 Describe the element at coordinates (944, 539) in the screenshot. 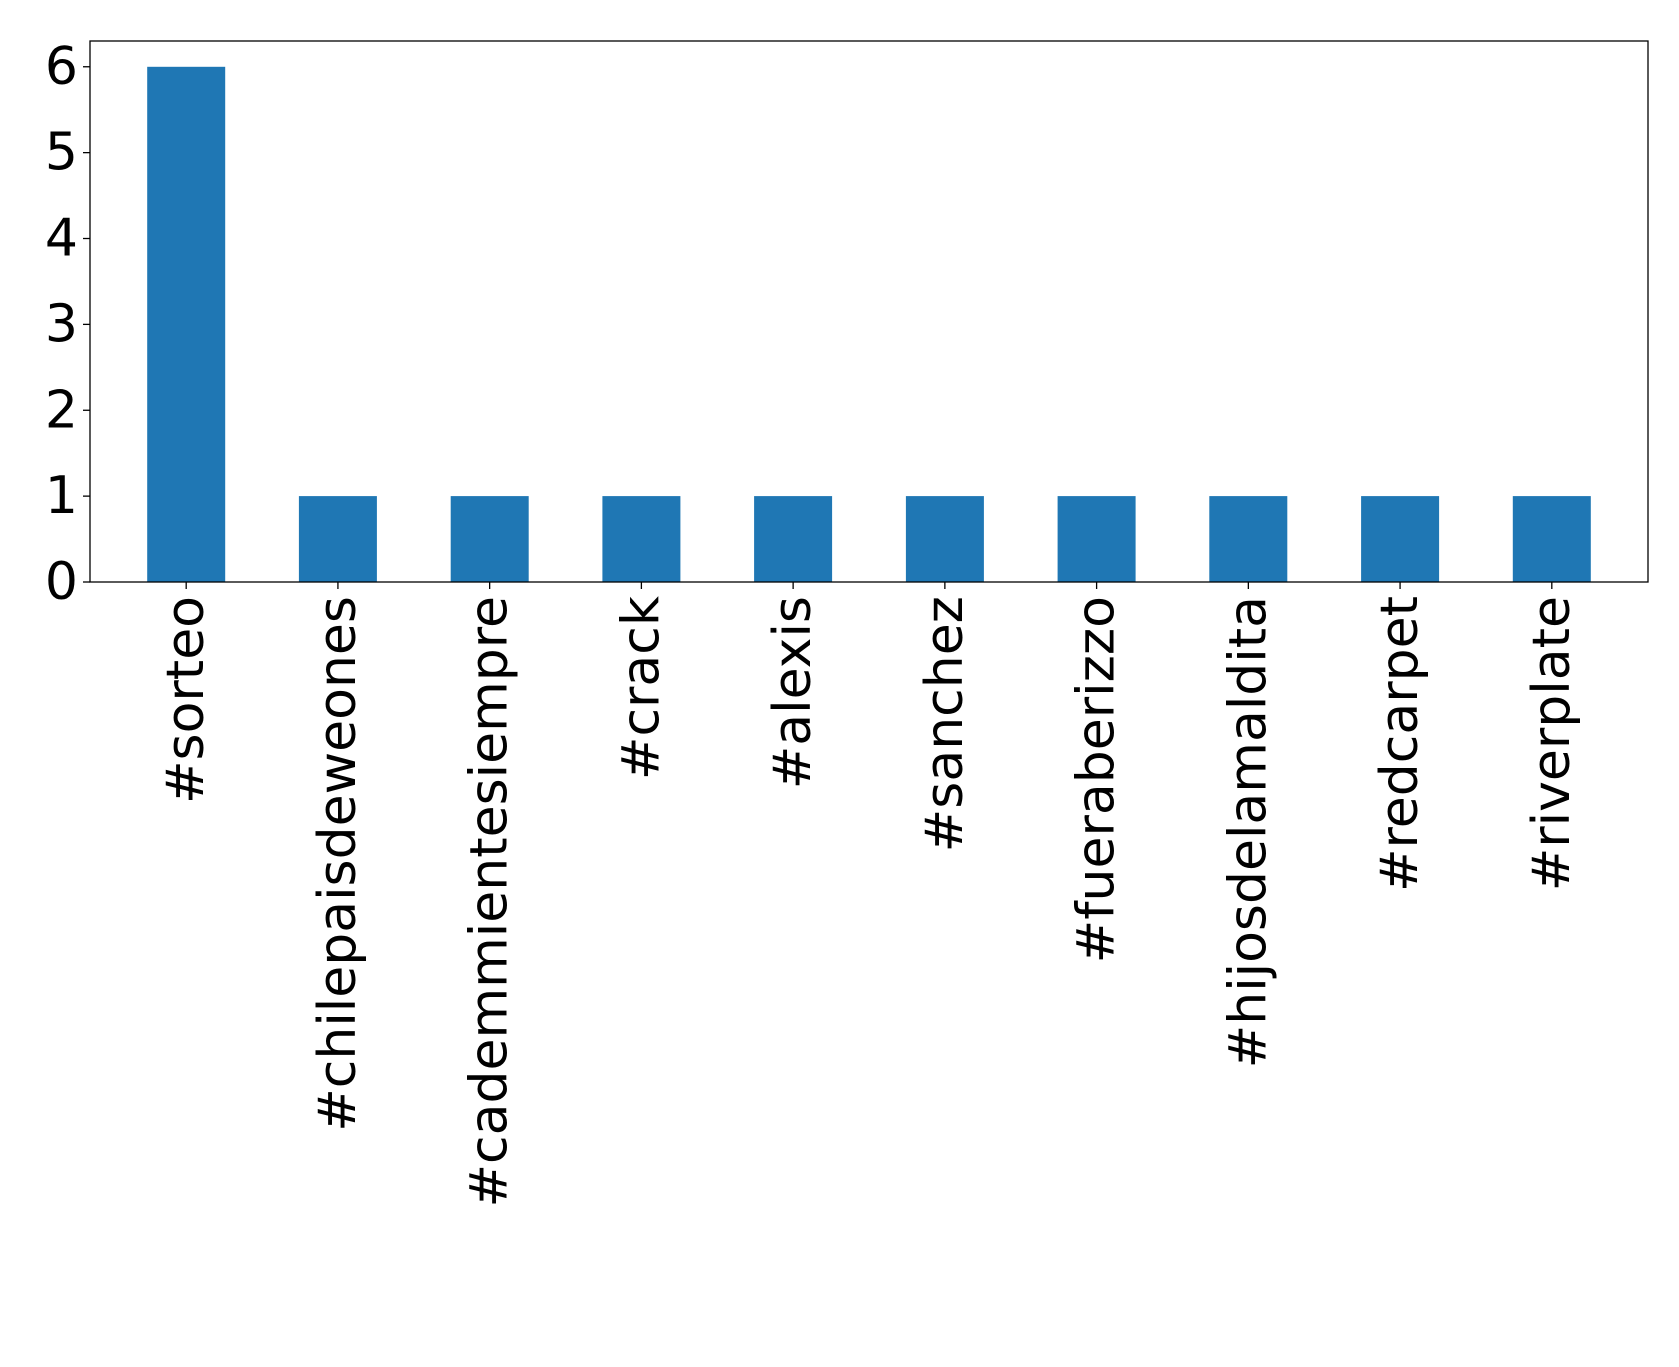

I see `bar-sanchez` at that location.